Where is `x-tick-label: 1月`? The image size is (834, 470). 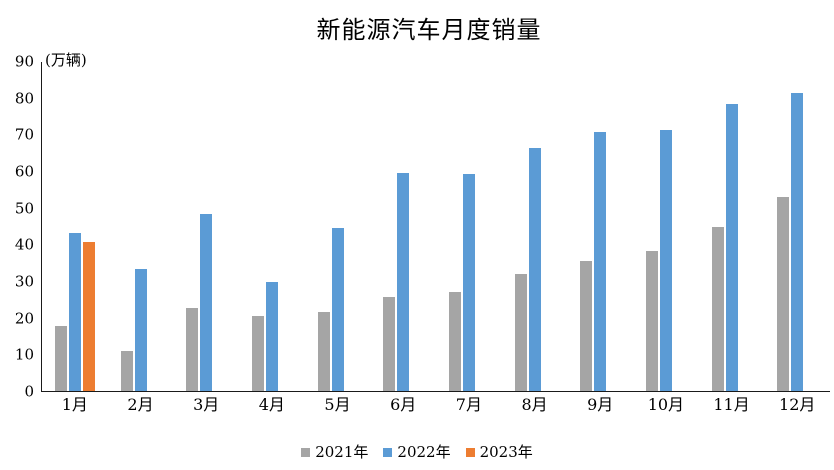
x-tick-label: 1月 is located at coordinates (74, 404).